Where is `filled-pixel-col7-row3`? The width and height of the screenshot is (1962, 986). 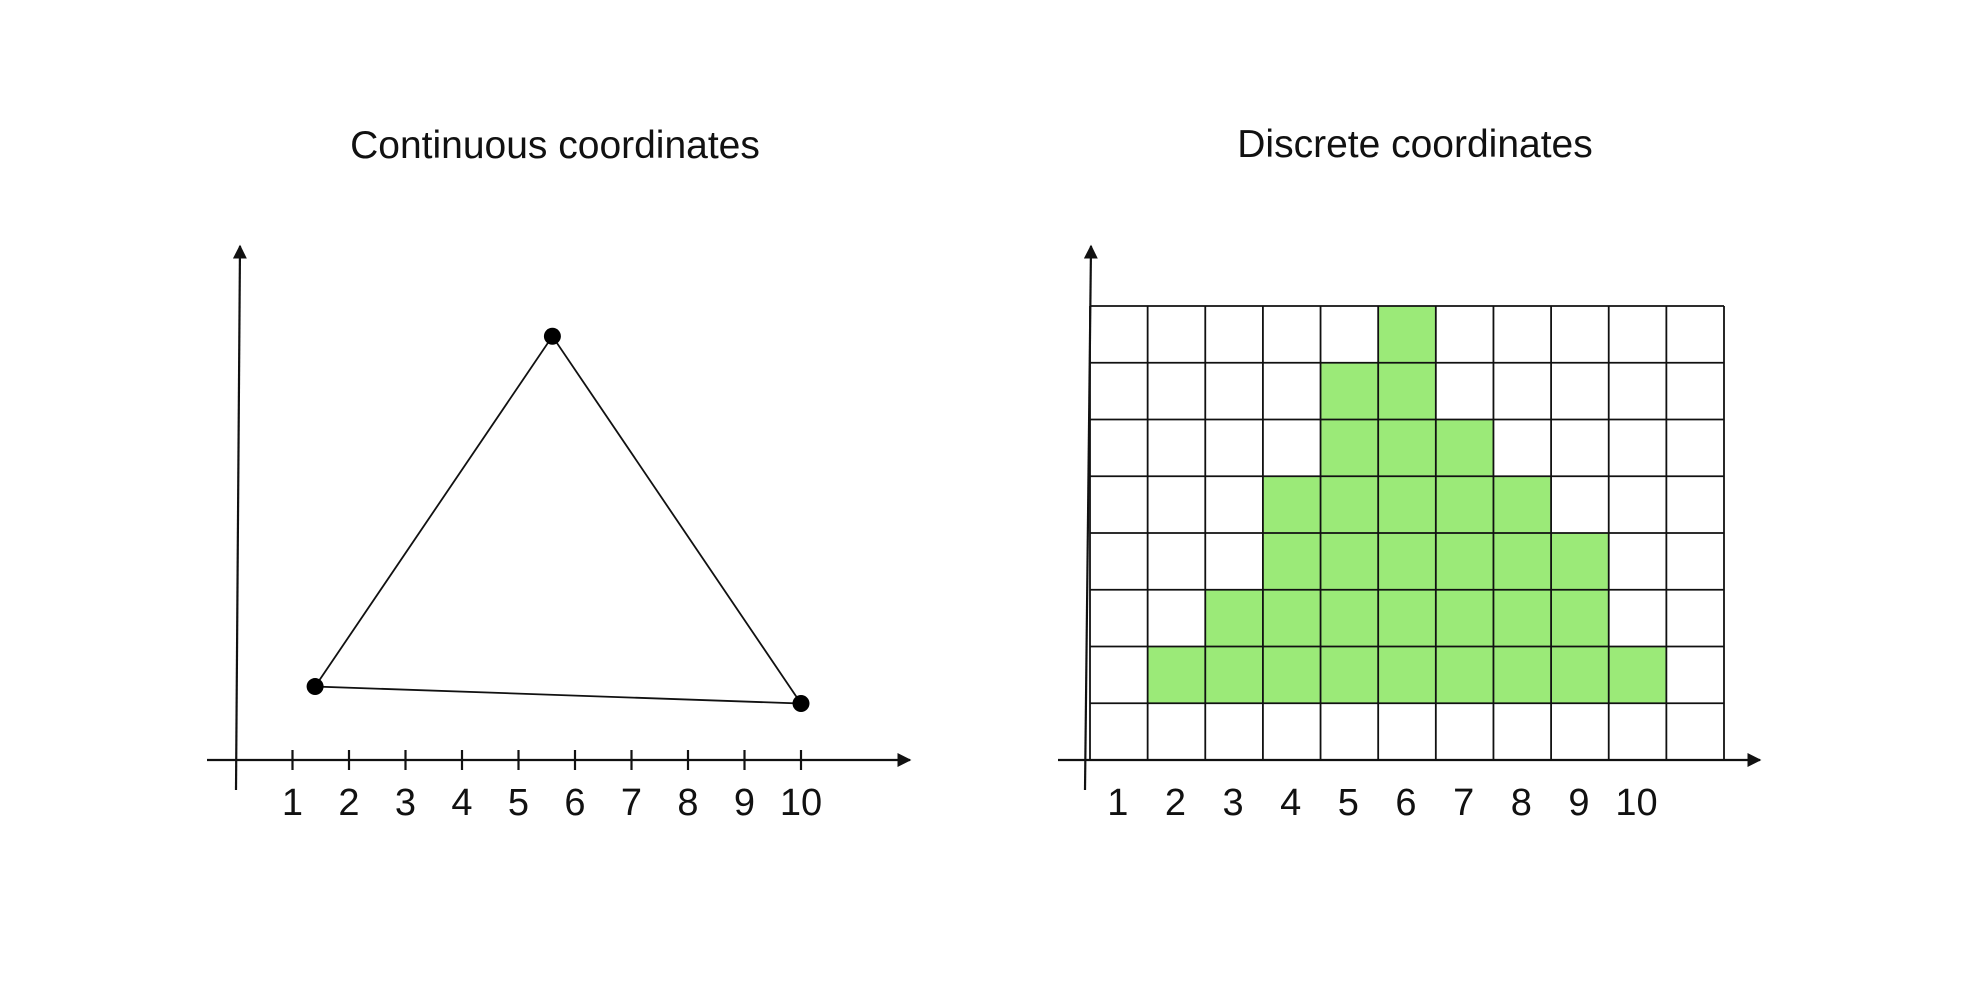 filled-pixel-col7-row3 is located at coordinates (1464, 618).